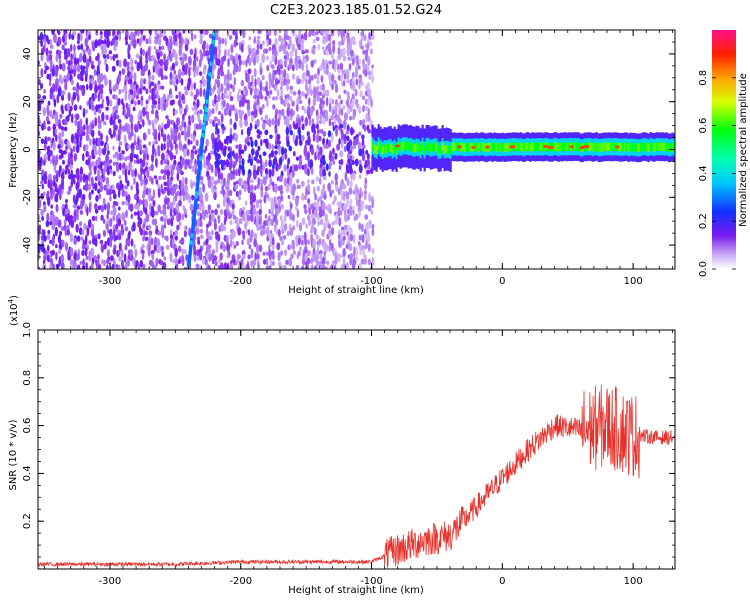 This screenshot has height=600, width=750. What do you see at coordinates (514, 147) in the screenshot?
I see `heatmap-peak` at bounding box center [514, 147].